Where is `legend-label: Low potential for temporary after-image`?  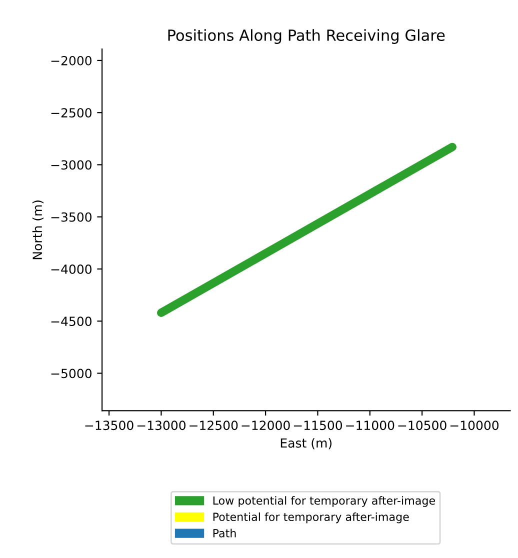
legend-label: Low potential for temporary after-image is located at coordinates (324, 501).